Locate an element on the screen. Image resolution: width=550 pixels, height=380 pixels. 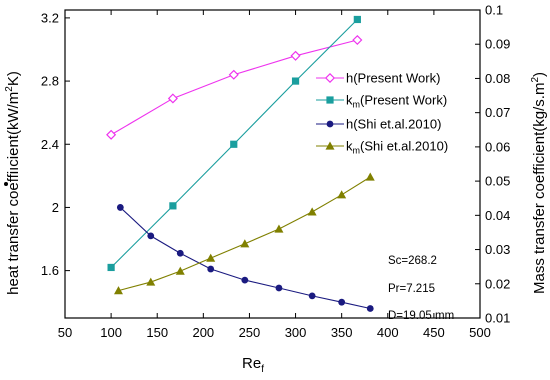
y-right-title-prefix: Mass transfer coefficient(kg/s.m is located at coordinates (539, 188).